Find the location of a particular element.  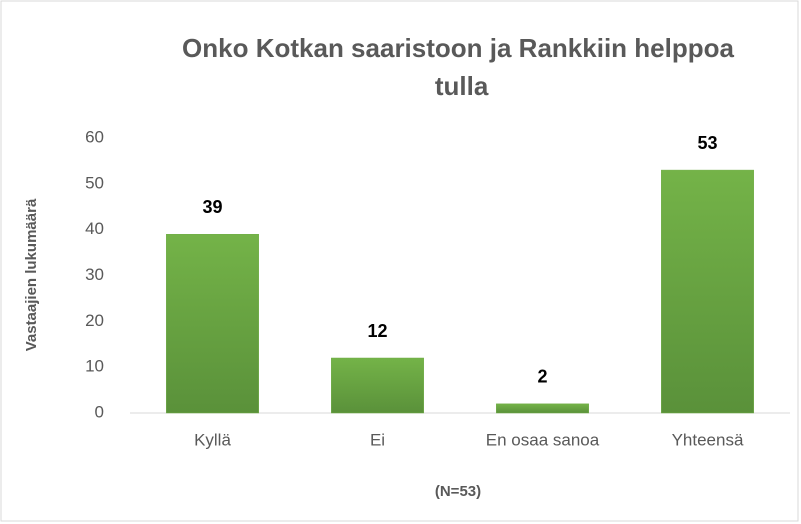

y-tick-label: 50 is located at coordinates (94, 182).